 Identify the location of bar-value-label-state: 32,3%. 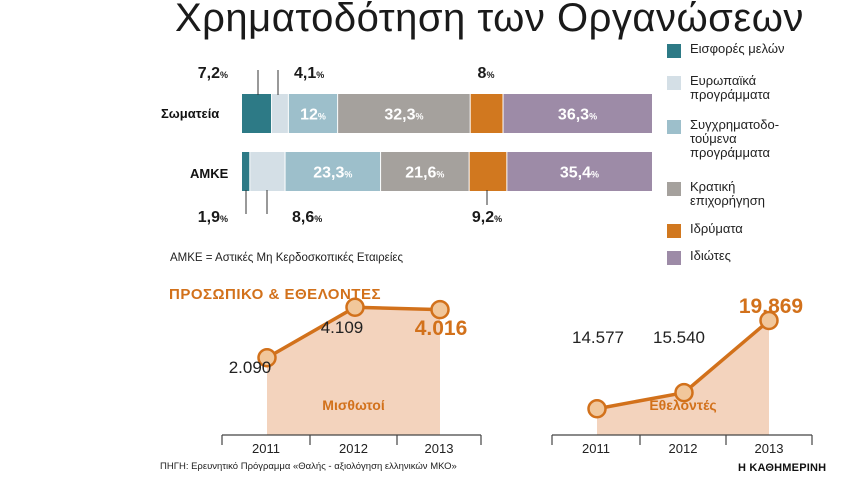
(403, 115).